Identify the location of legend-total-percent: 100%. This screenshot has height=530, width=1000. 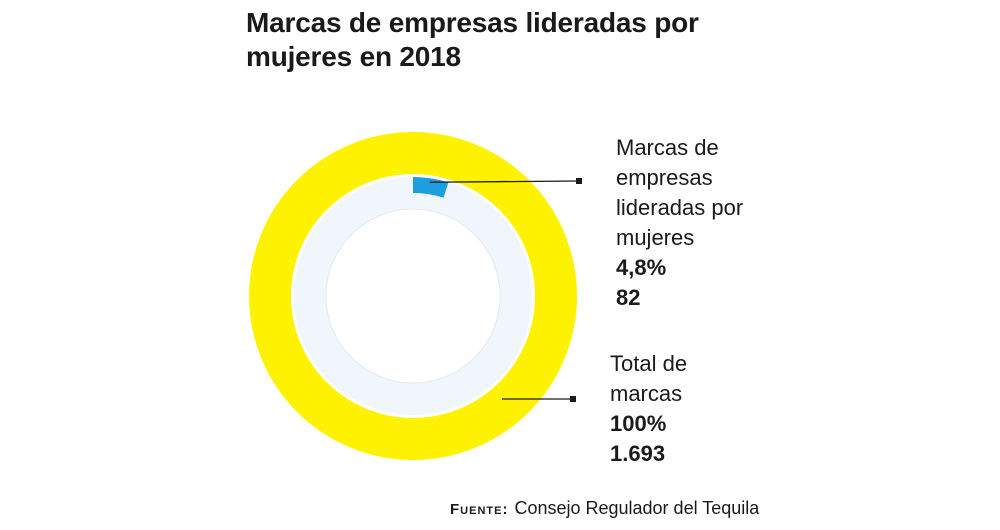
(638, 423).